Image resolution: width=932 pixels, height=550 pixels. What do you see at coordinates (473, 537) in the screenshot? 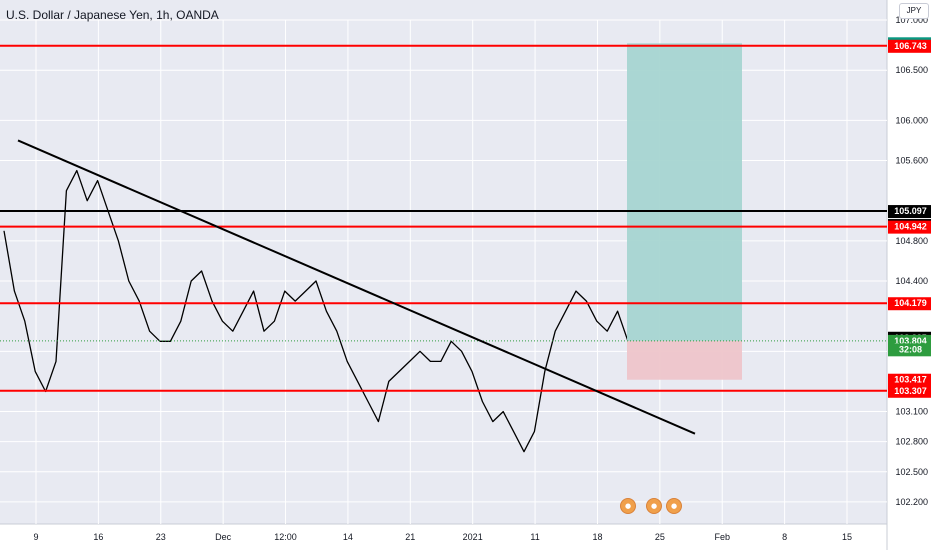
I see `x-tick-label: 2021` at bounding box center [473, 537].